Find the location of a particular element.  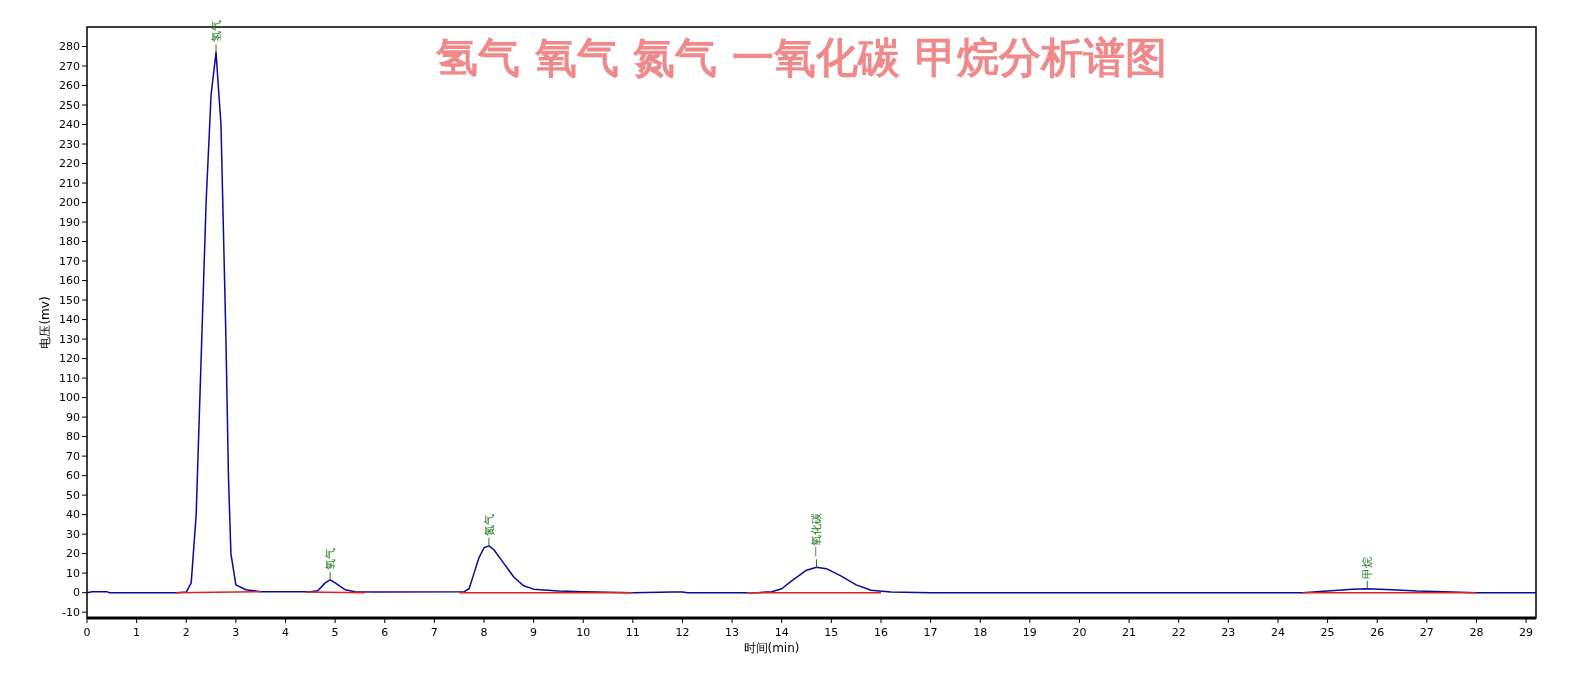

y-tick-label: 180 is located at coordinates (69, 242).